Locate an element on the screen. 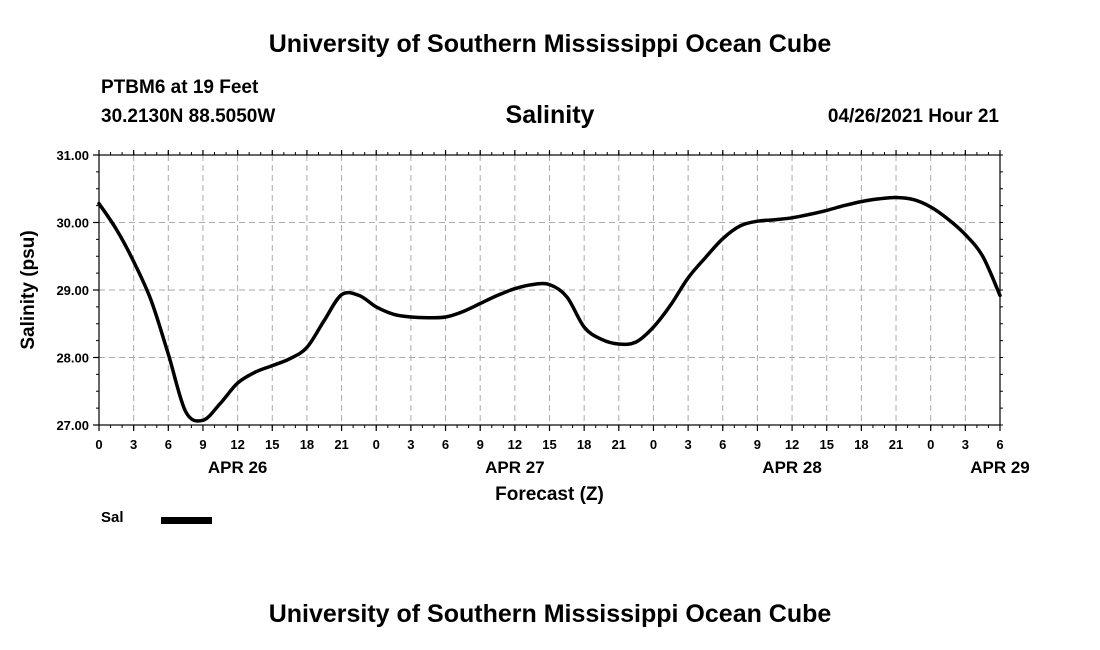 This screenshot has height=650, width=1100. date-label: APR 28 is located at coordinates (792, 467).